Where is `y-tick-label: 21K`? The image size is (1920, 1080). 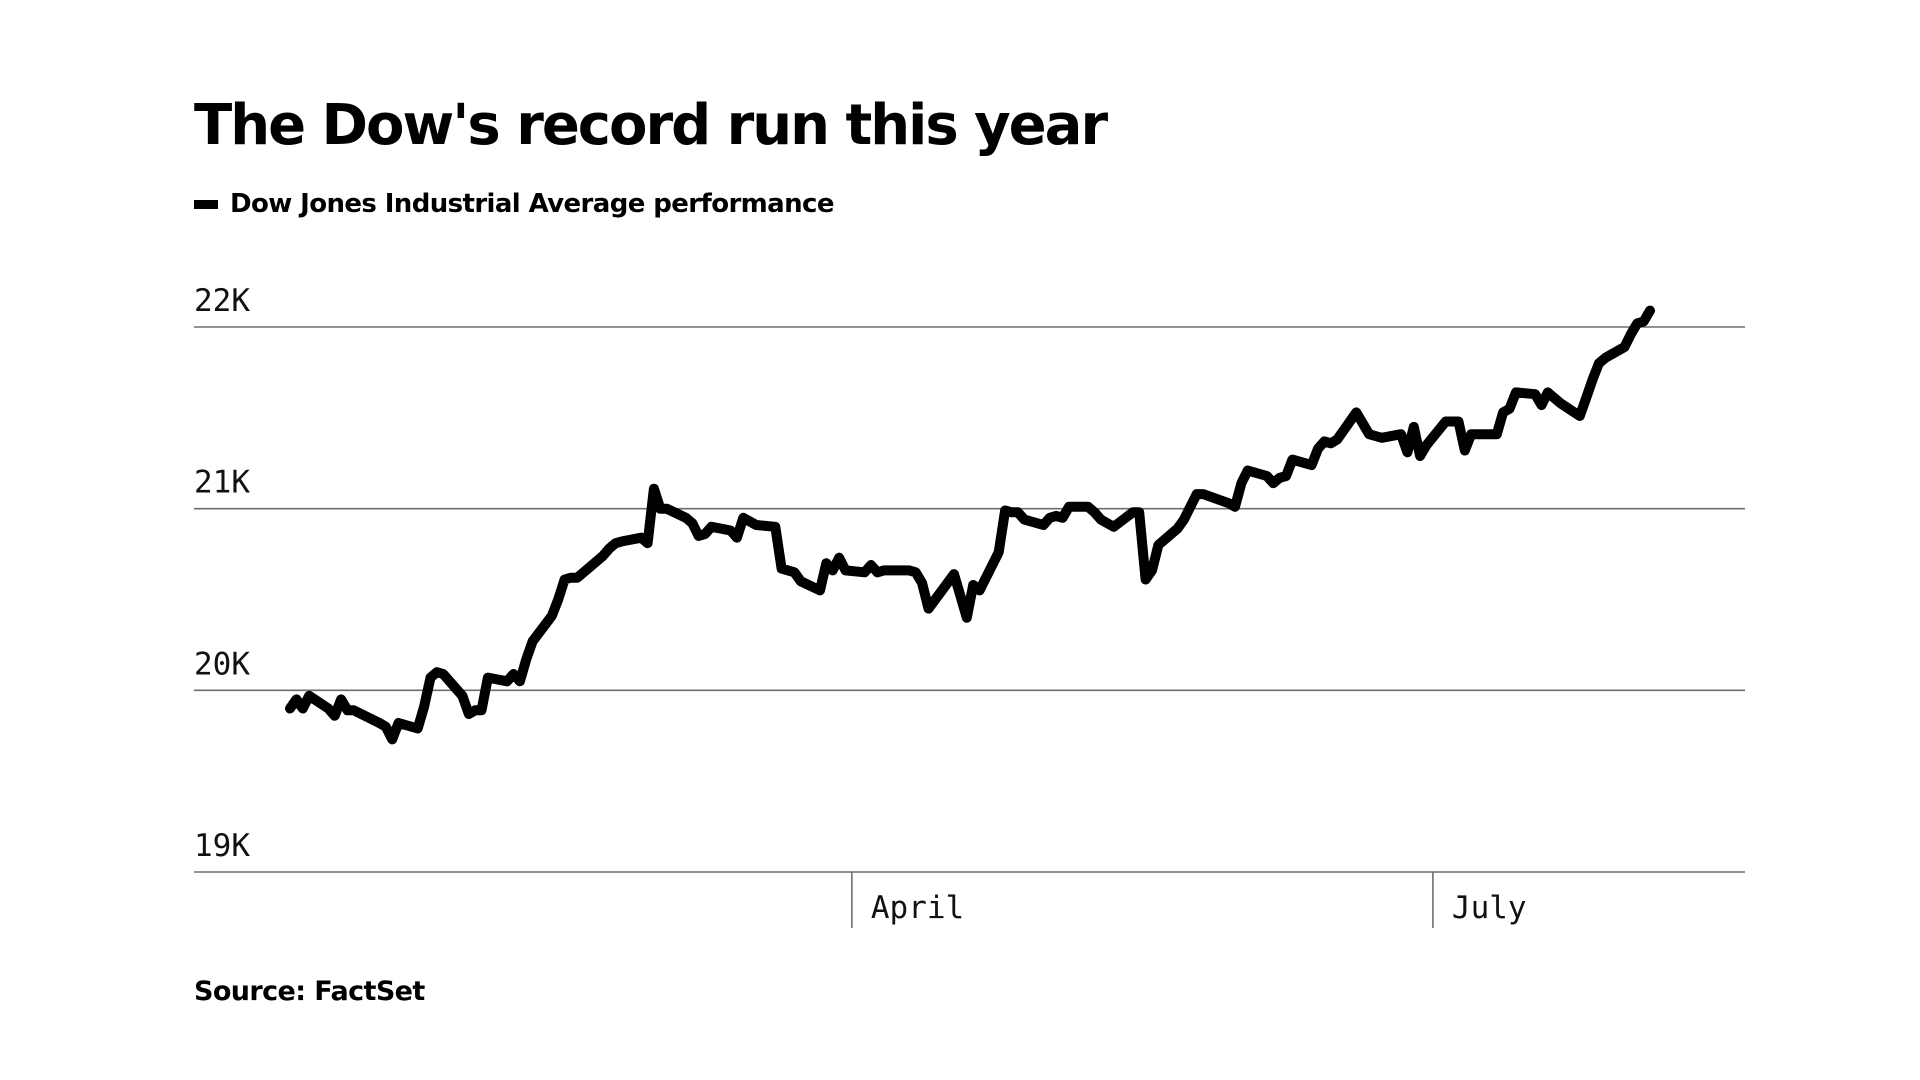
y-tick-label: 21K is located at coordinates (222, 483).